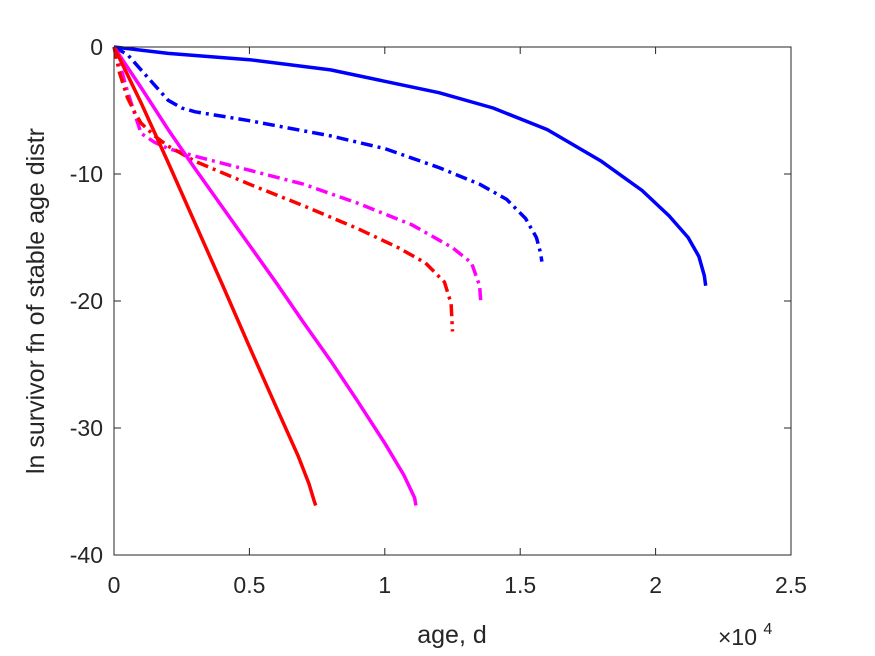 This screenshot has width=875, height=656. Describe the element at coordinates (384, 585) in the screenshot. I see `x-tick-label: 1` at that location.